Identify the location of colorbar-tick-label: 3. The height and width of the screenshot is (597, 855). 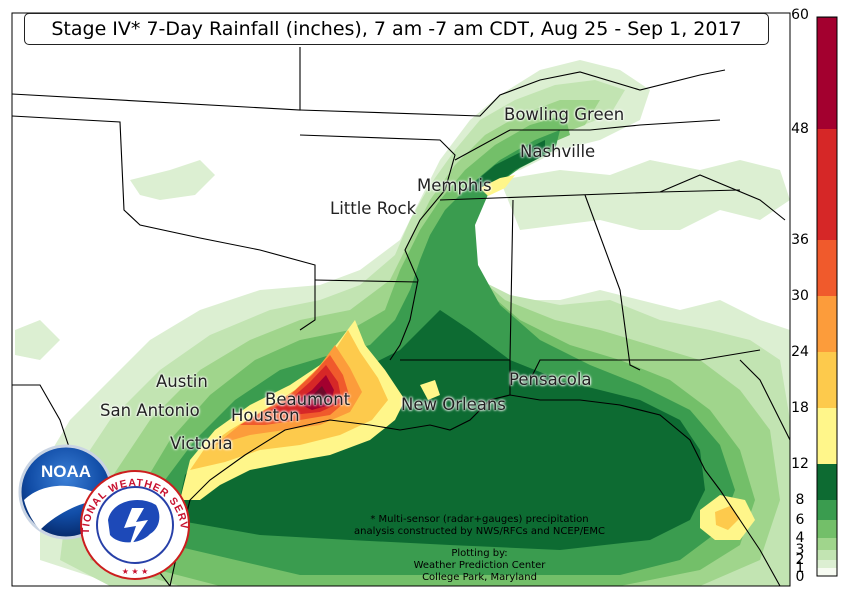
(800, 550).